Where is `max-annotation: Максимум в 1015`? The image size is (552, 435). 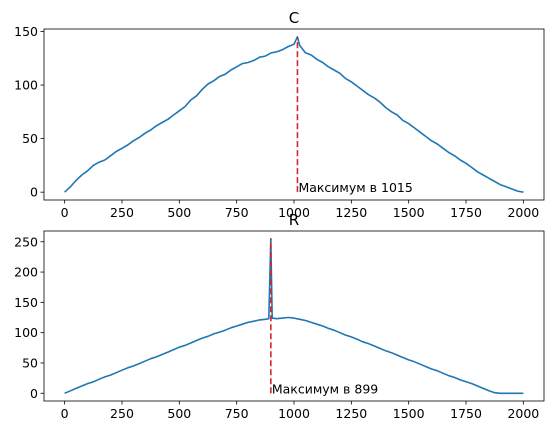
max-annotation: Максимум в 1015 is located at coordinates (355, 187).